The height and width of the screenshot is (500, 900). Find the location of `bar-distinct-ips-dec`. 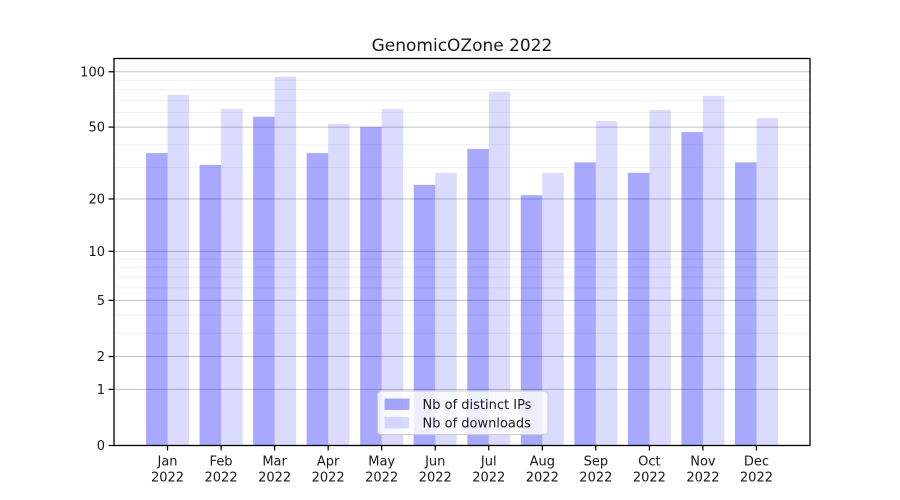

bar-distinct-ips-dec is located at coordinates (745, 304).